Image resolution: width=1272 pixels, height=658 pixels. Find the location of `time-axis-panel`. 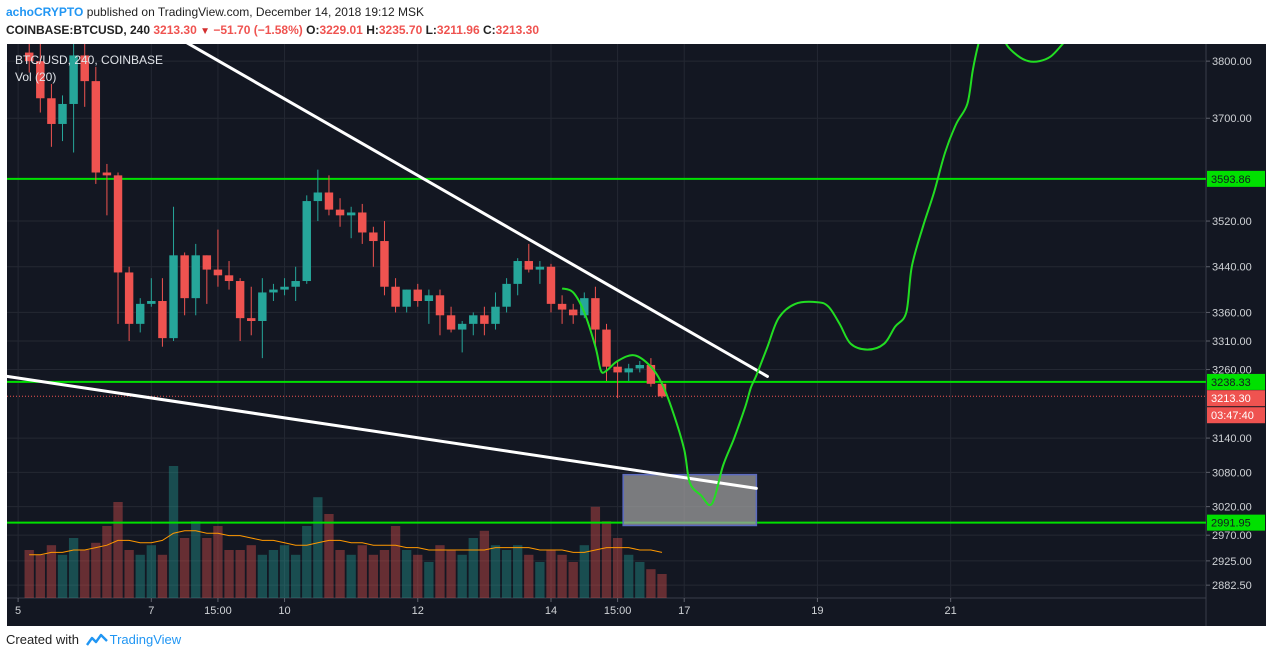

time-axis-panel is located at coordinates (606, 612).